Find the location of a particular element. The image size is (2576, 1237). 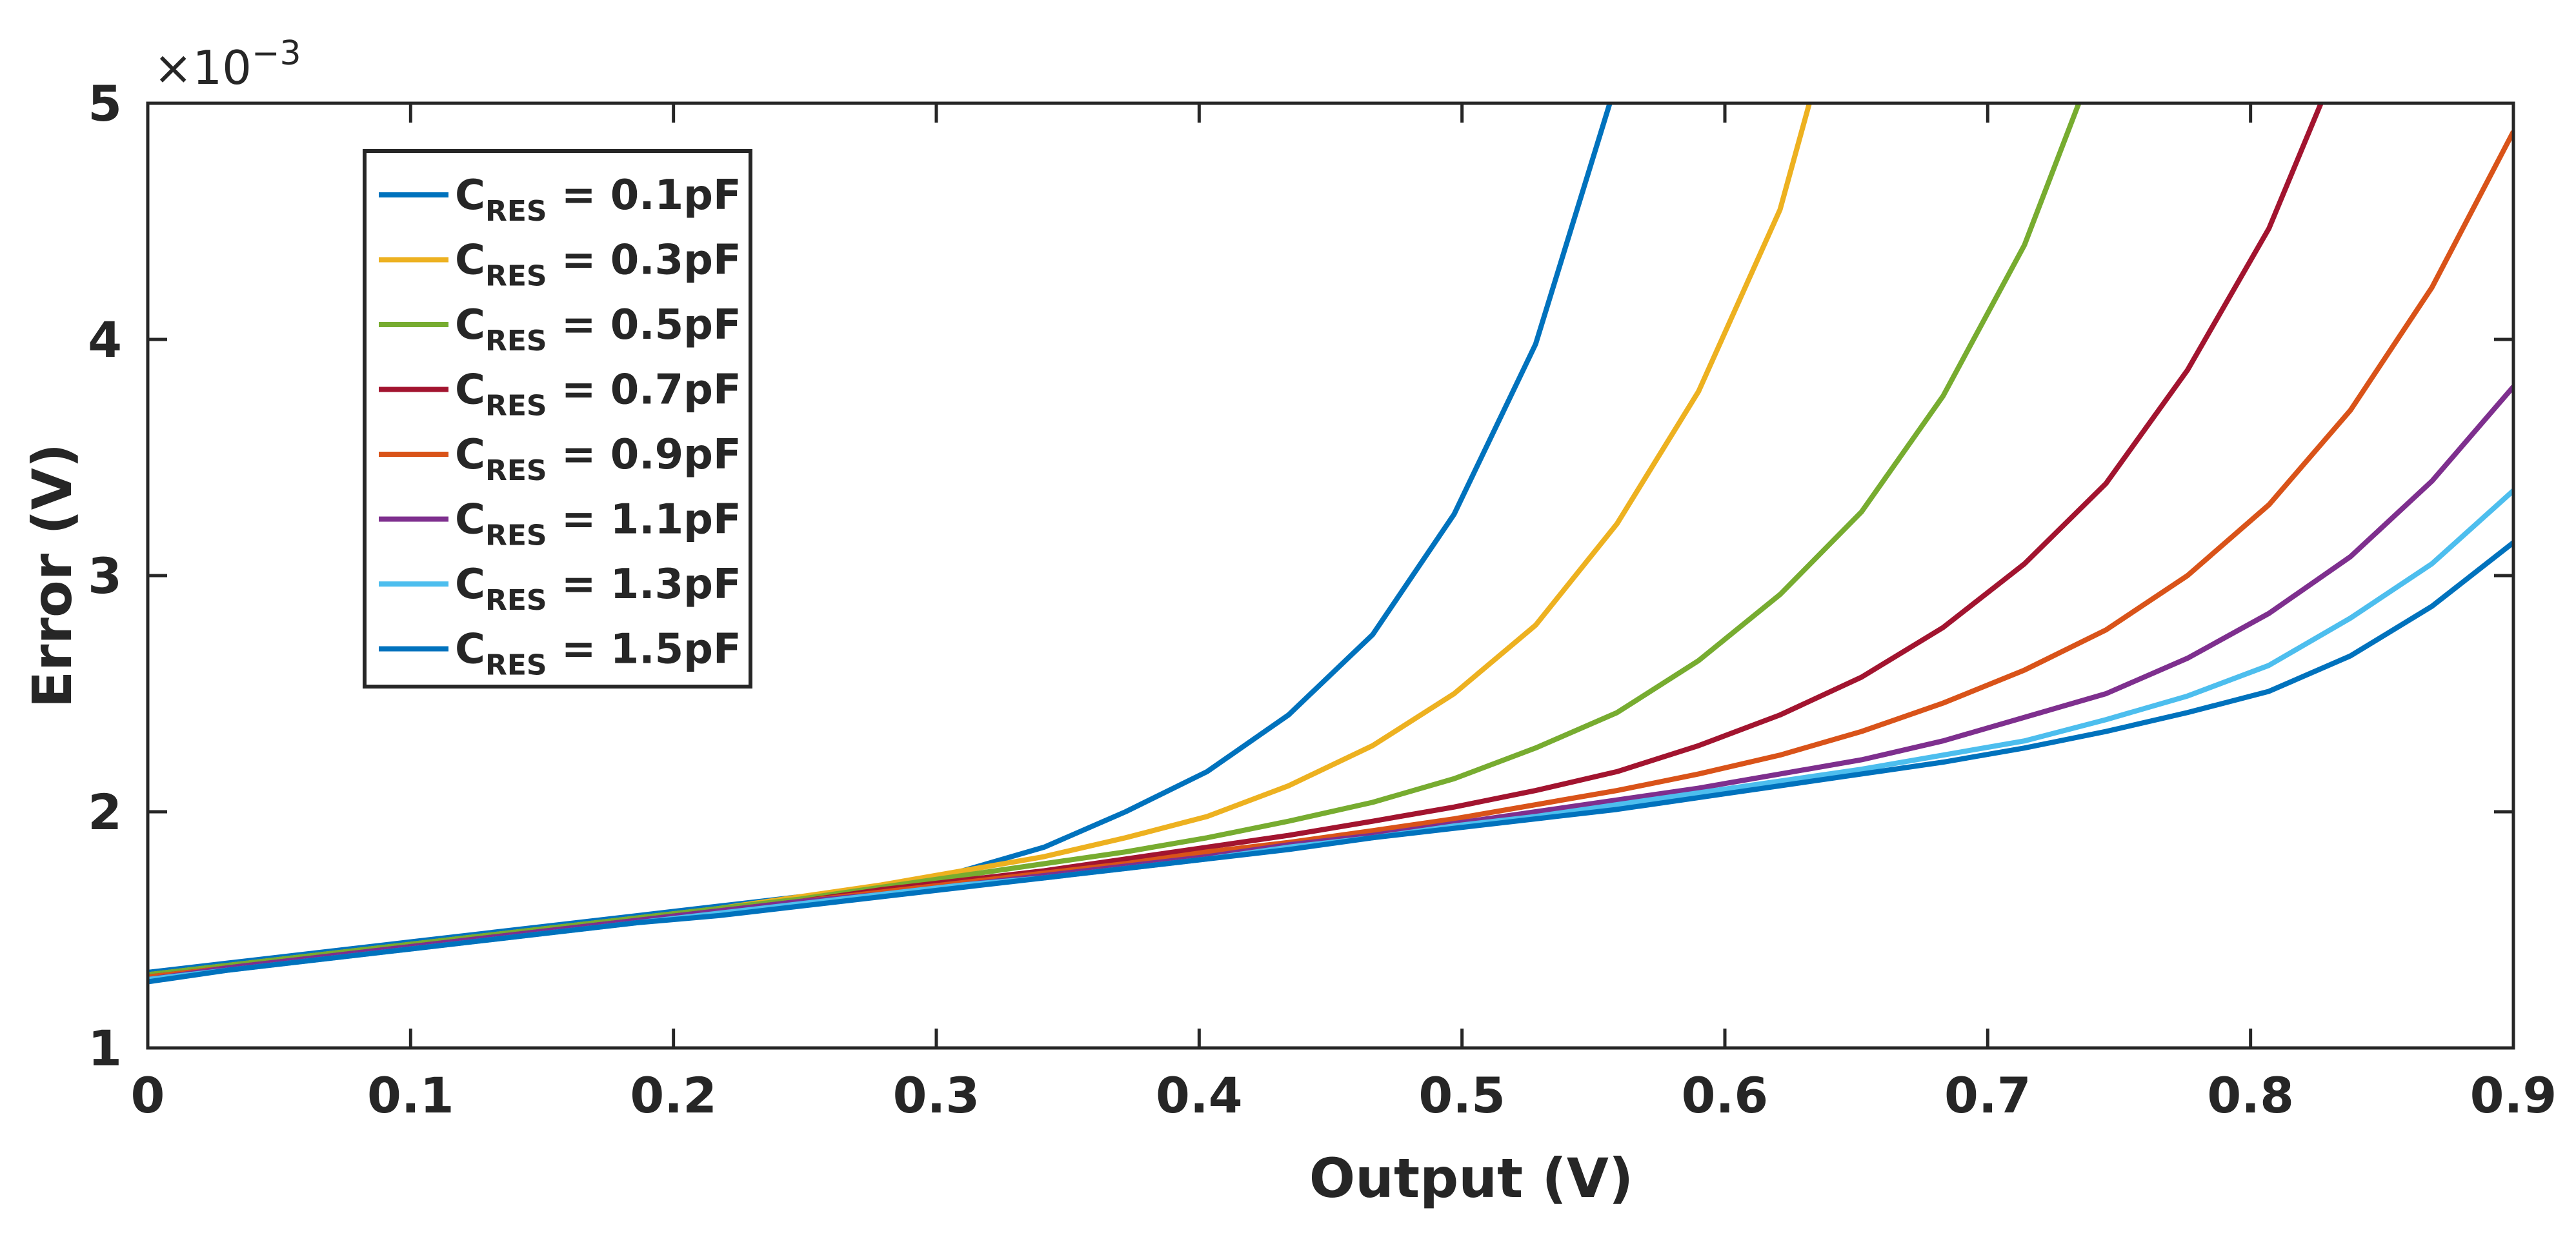

x-tick-label: 0.1 is located at coordinates (410, 1096).